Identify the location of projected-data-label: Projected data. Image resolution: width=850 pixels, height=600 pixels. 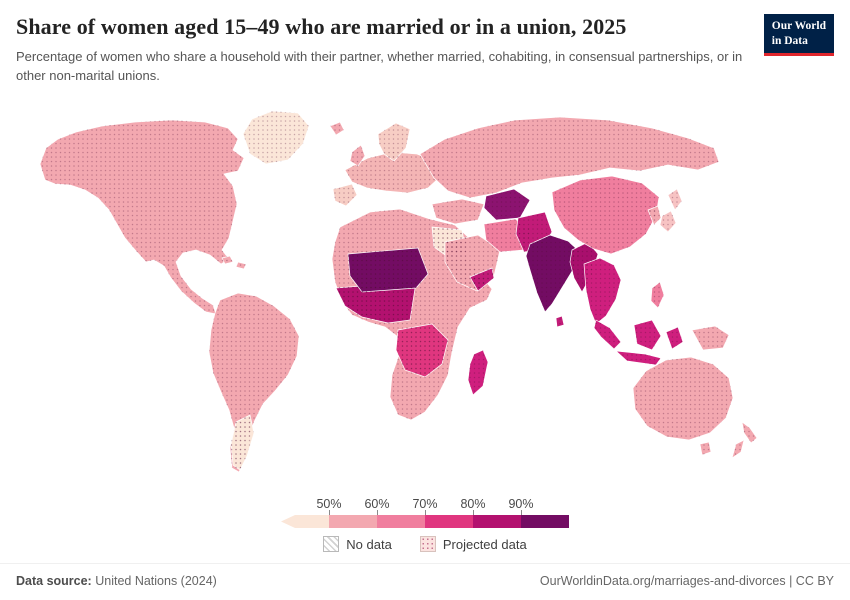
(484, 544).